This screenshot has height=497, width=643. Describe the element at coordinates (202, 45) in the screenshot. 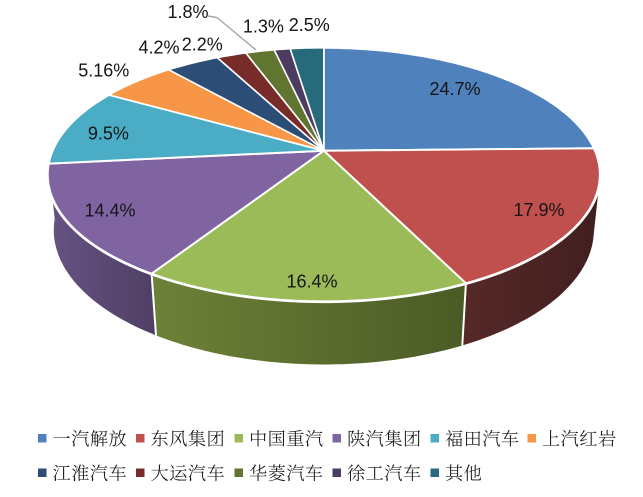

I see `svg-text: 2.2%` at that location.